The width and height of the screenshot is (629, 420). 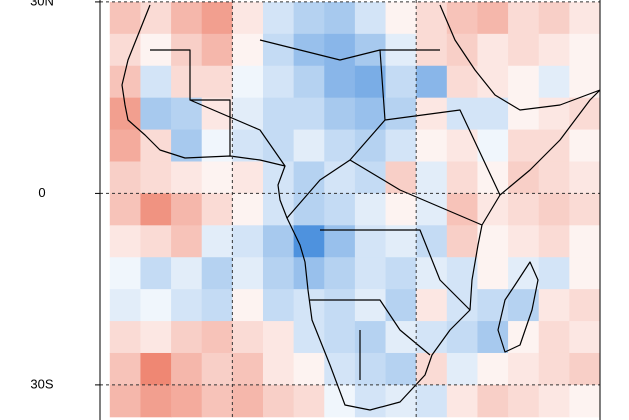 What do you see at coordinates (42, 4) in the screenshot?
I see `y-tick-label: 30N` at bounding box center [42, 4].